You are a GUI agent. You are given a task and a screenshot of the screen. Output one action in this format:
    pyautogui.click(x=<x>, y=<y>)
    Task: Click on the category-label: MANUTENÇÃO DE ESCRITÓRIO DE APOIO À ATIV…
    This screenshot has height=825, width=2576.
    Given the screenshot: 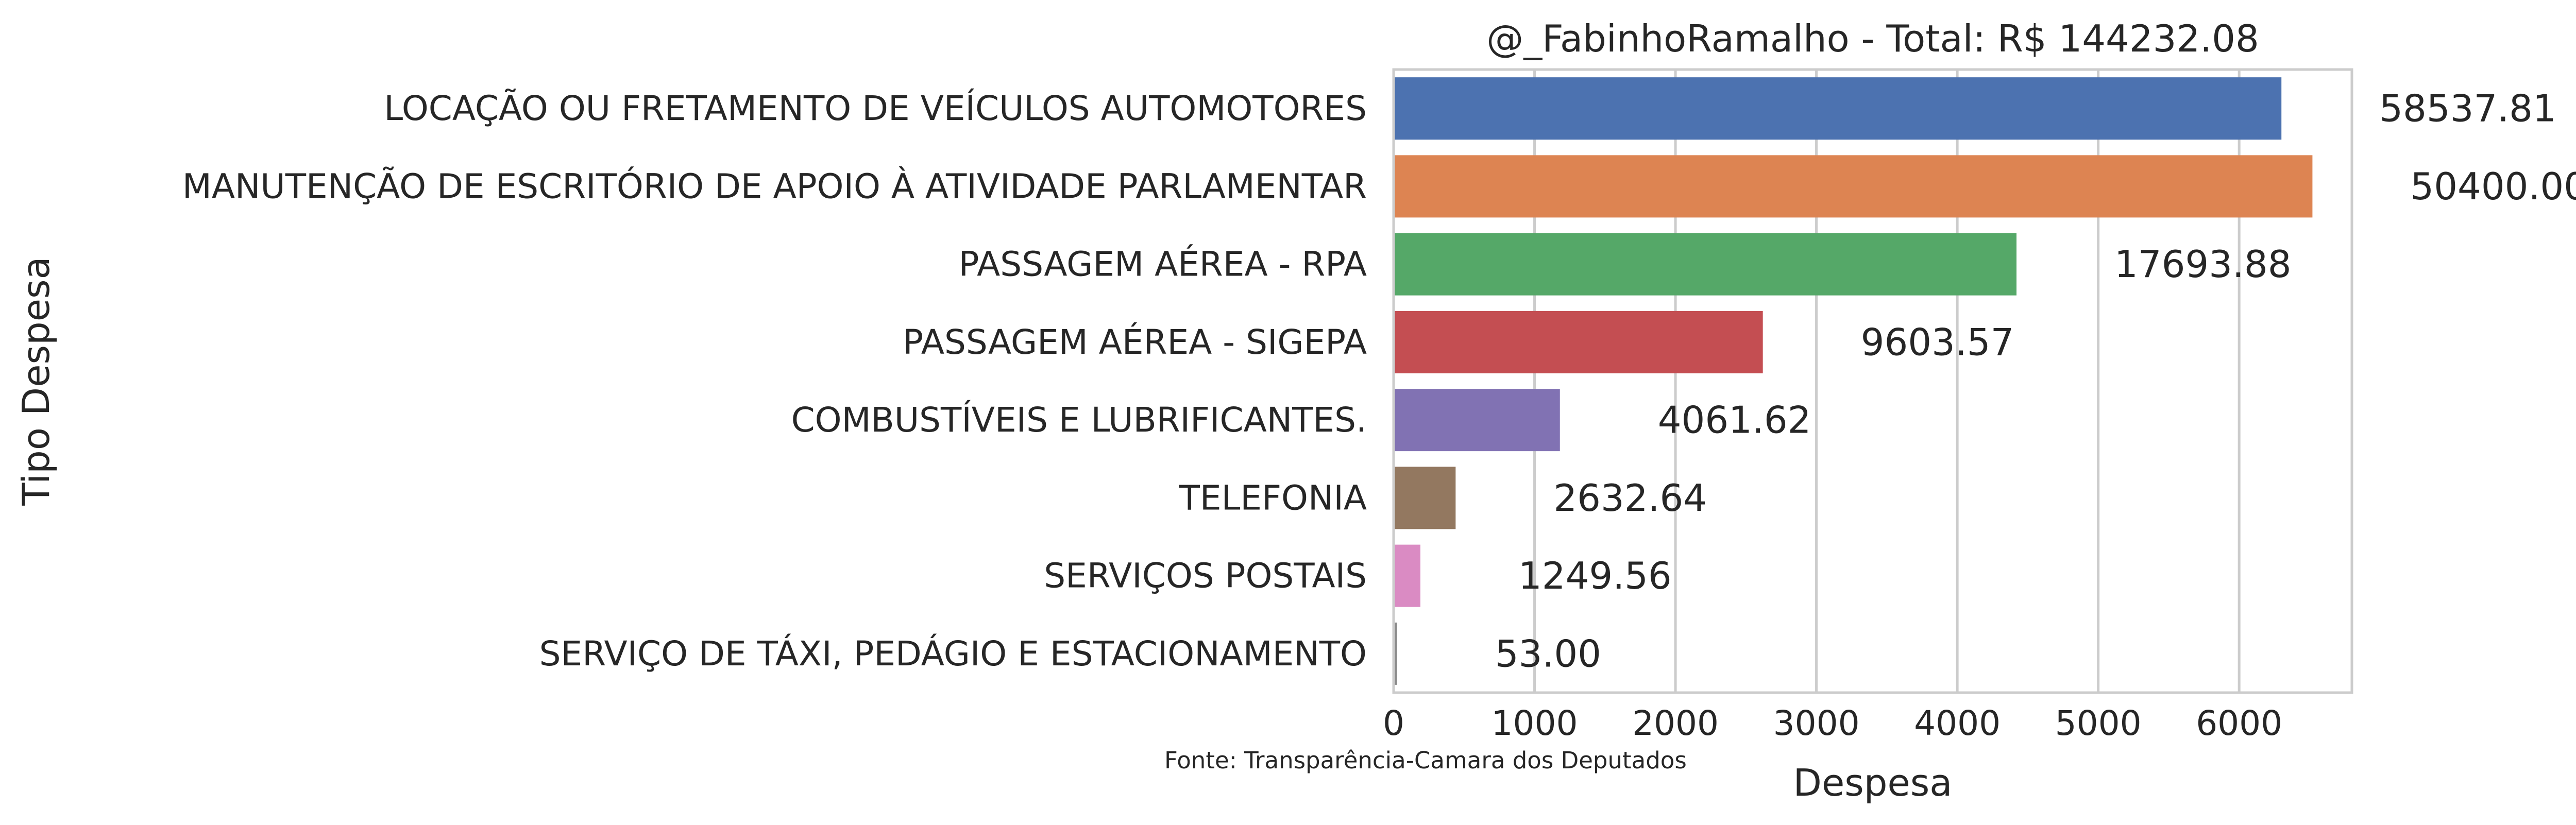 What is the action you would take?
    pyautogui.click(x=774, y=186)
    